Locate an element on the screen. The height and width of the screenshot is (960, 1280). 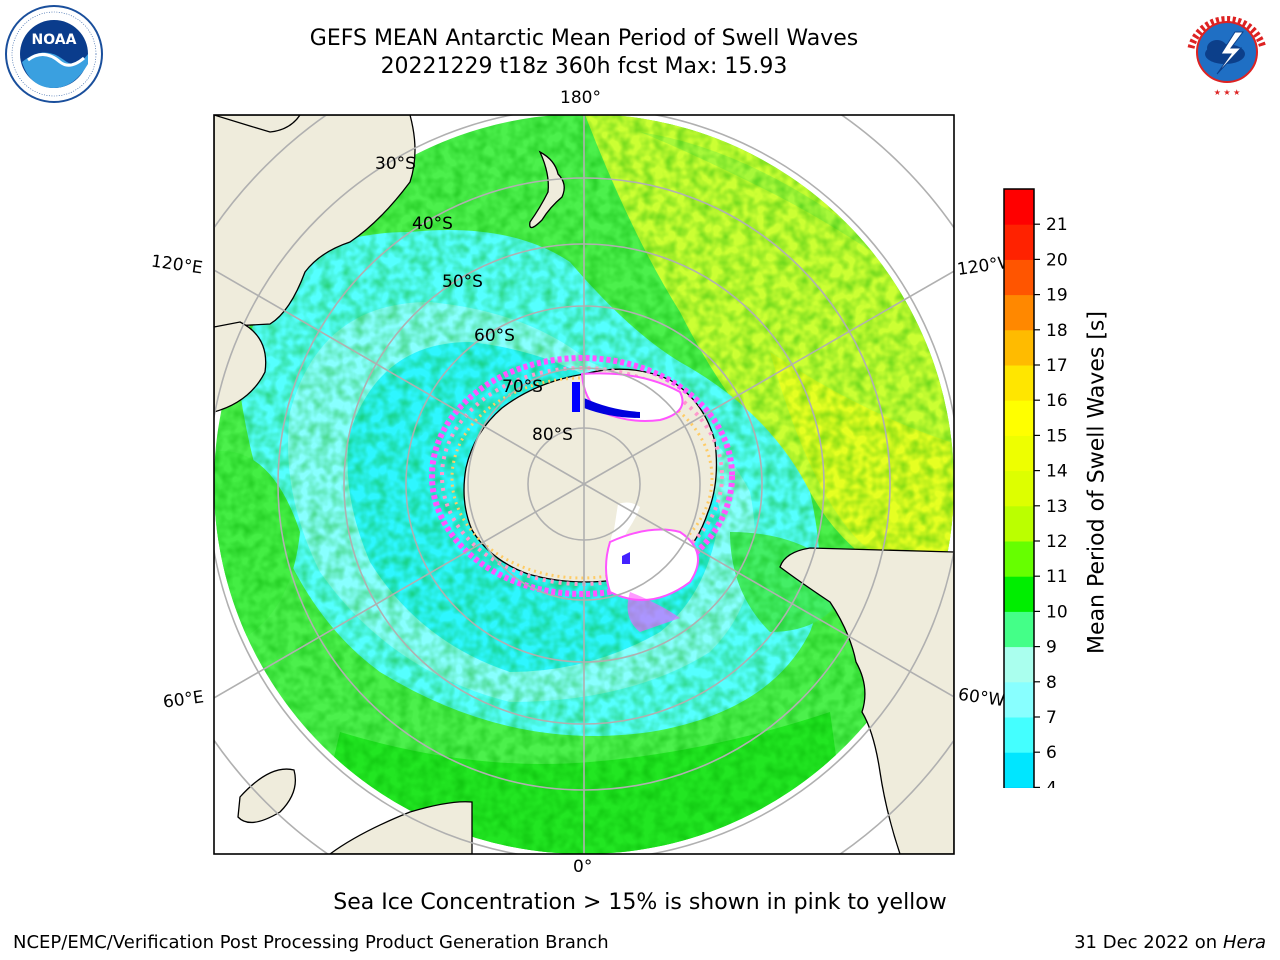
colorbar-tick-label: 9 is located at coordinates (1051, 648).